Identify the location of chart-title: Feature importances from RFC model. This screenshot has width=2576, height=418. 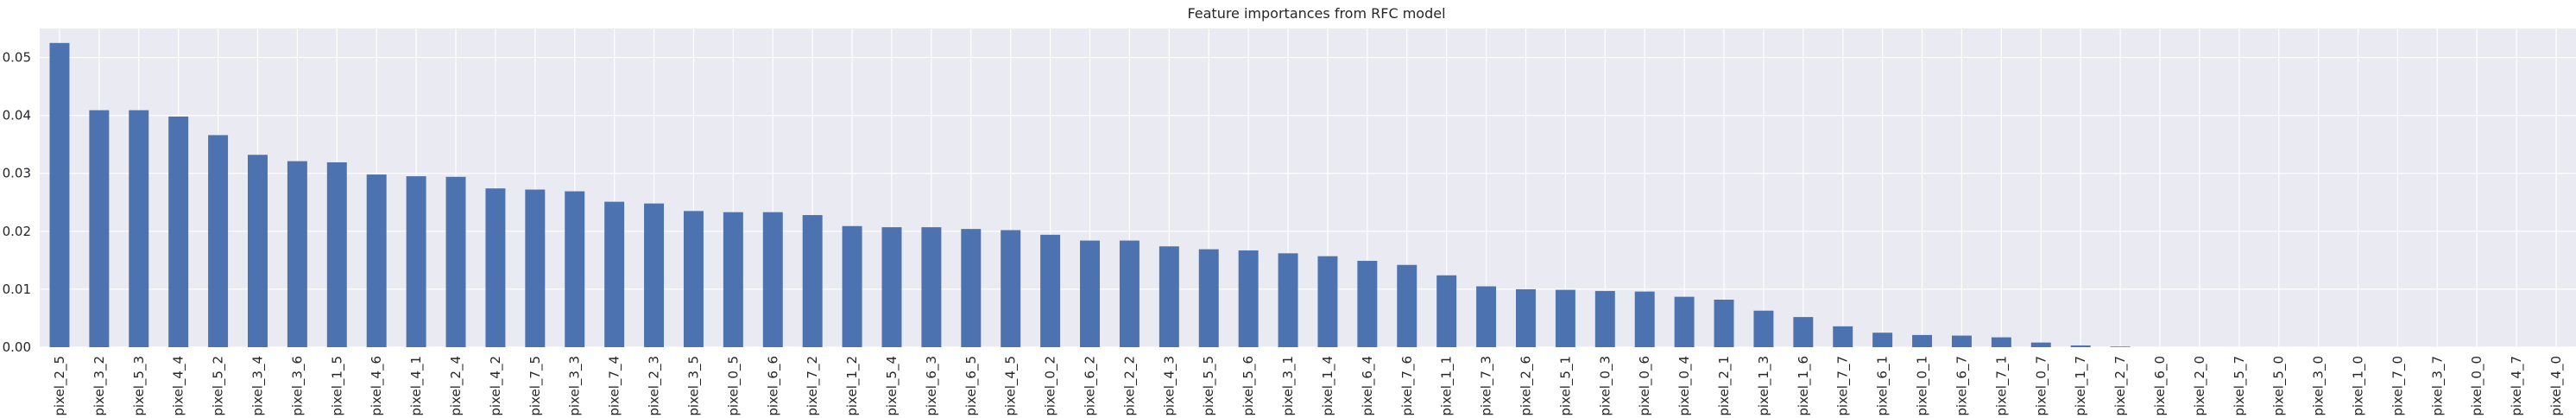
(1316, 13).